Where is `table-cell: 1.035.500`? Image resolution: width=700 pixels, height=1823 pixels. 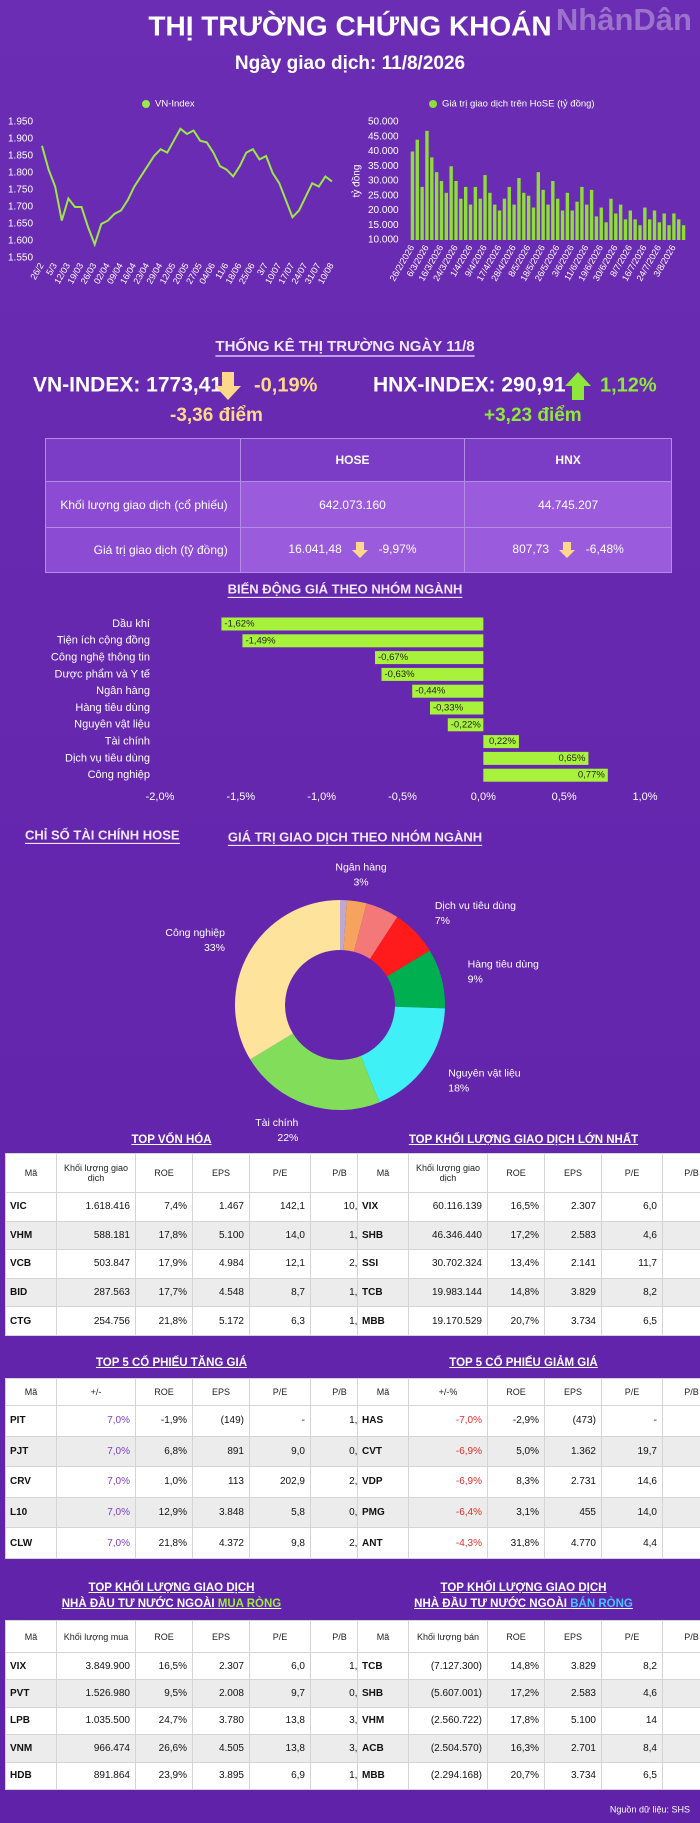
table-cell: 1.035.500 is located at coordinates (96, 1721).